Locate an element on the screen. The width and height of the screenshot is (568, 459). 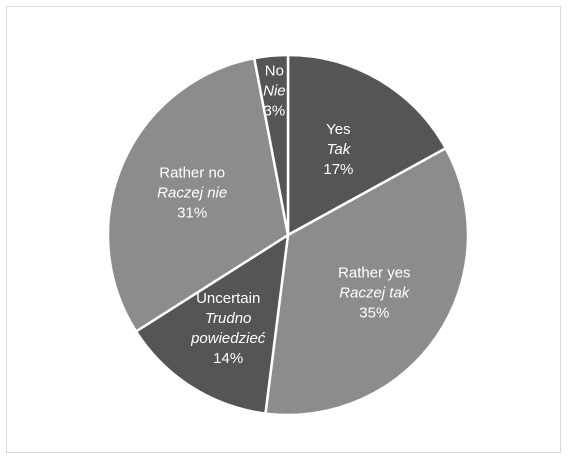
pie-slice-uncertain is located at coordinates (212, 323).